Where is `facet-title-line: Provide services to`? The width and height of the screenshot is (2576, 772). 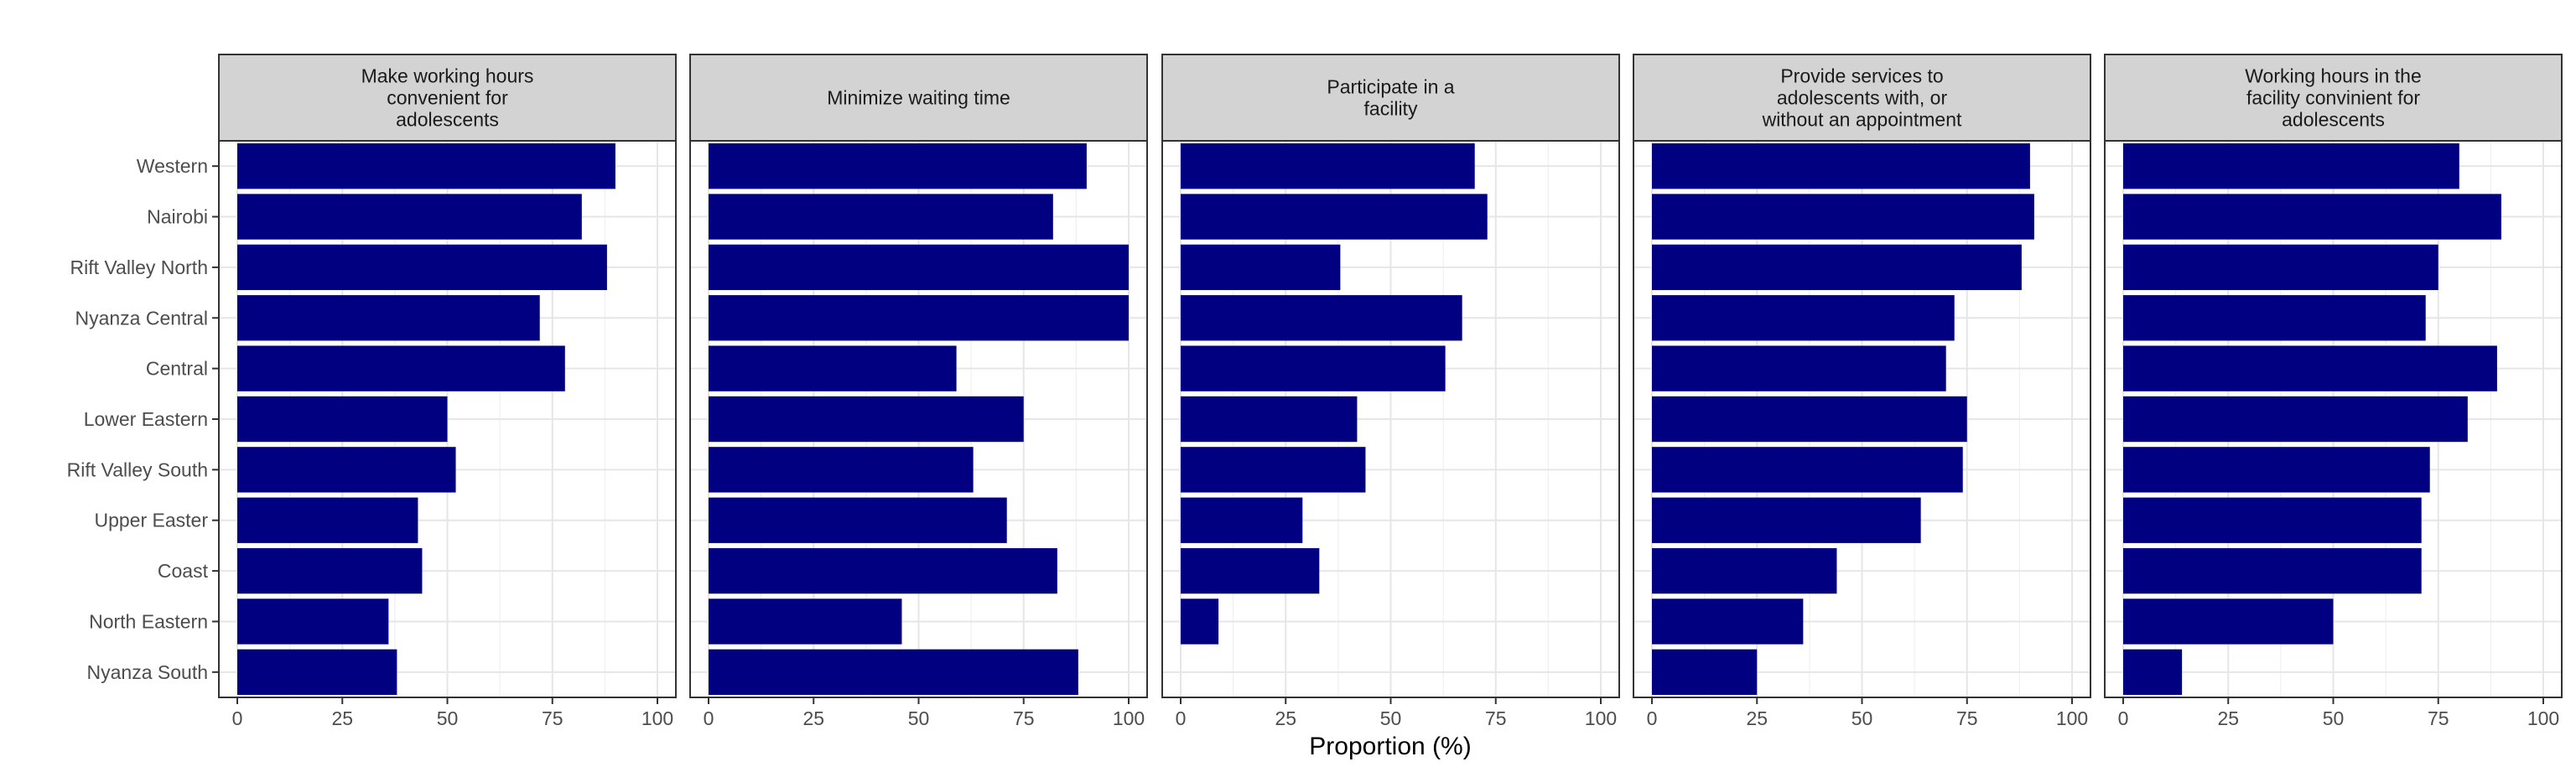 facet-title-line: Provide services to is located at coordinates (1861, 76).